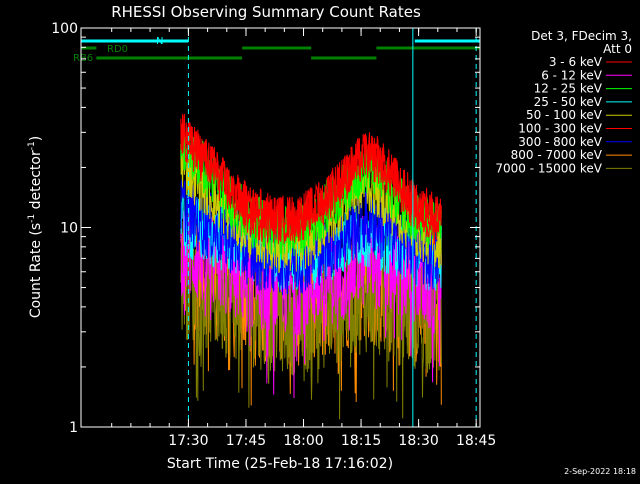 The image size is (640, 484). What do you see at coordinates (418, 441) in the screenshot?
I see `x-tick-label: 18:30` at bounding box center [418, 441].